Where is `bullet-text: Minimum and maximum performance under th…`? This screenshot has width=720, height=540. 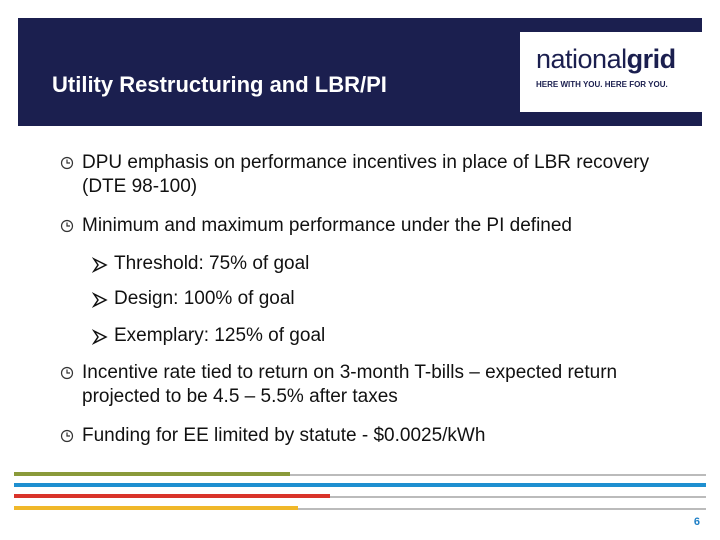
bullet-text: Minimum and maximum performance under th… is located at coordinates (327, 225).